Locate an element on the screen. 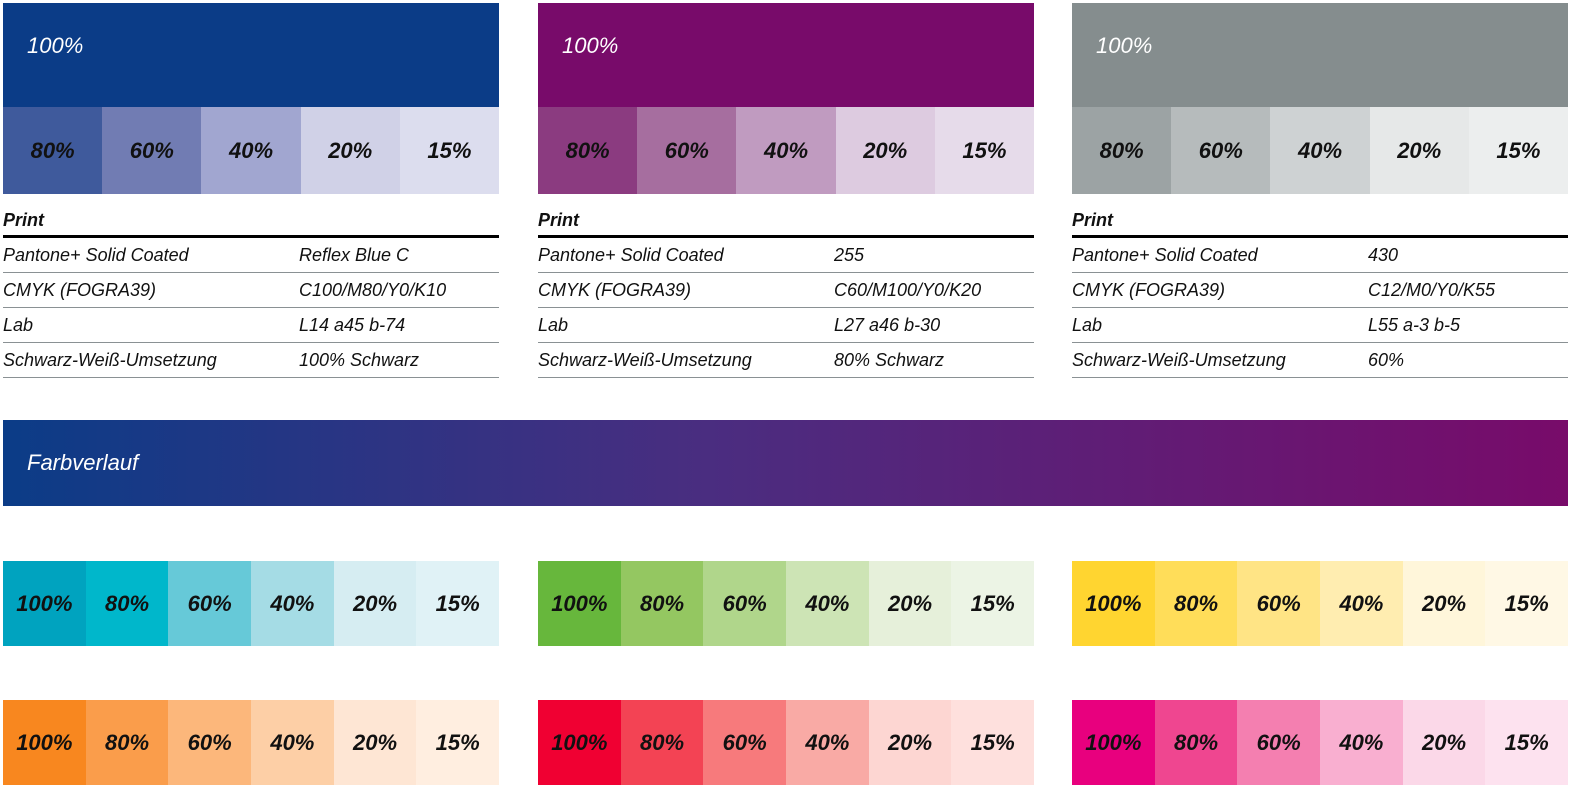  spec-row: Pantone+ Solid Coated 430 is located at coordinates (1320, 255).